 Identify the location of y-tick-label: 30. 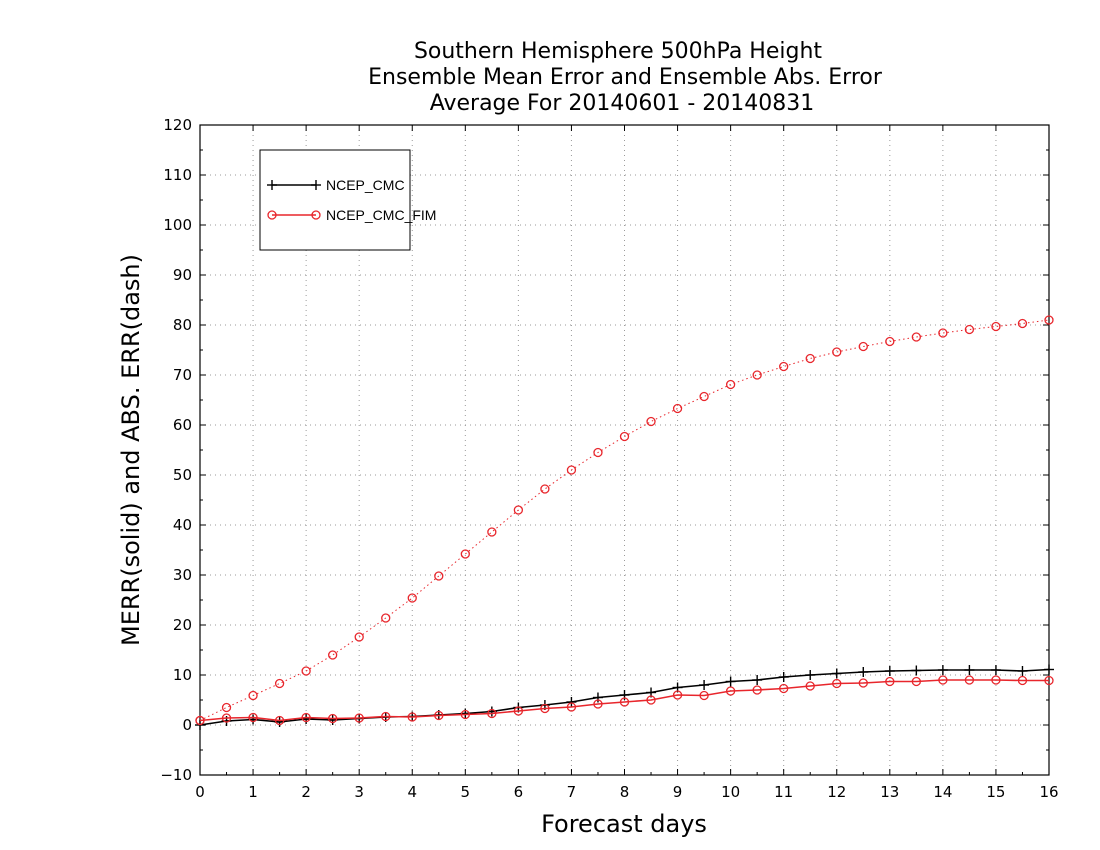
(182, 575).